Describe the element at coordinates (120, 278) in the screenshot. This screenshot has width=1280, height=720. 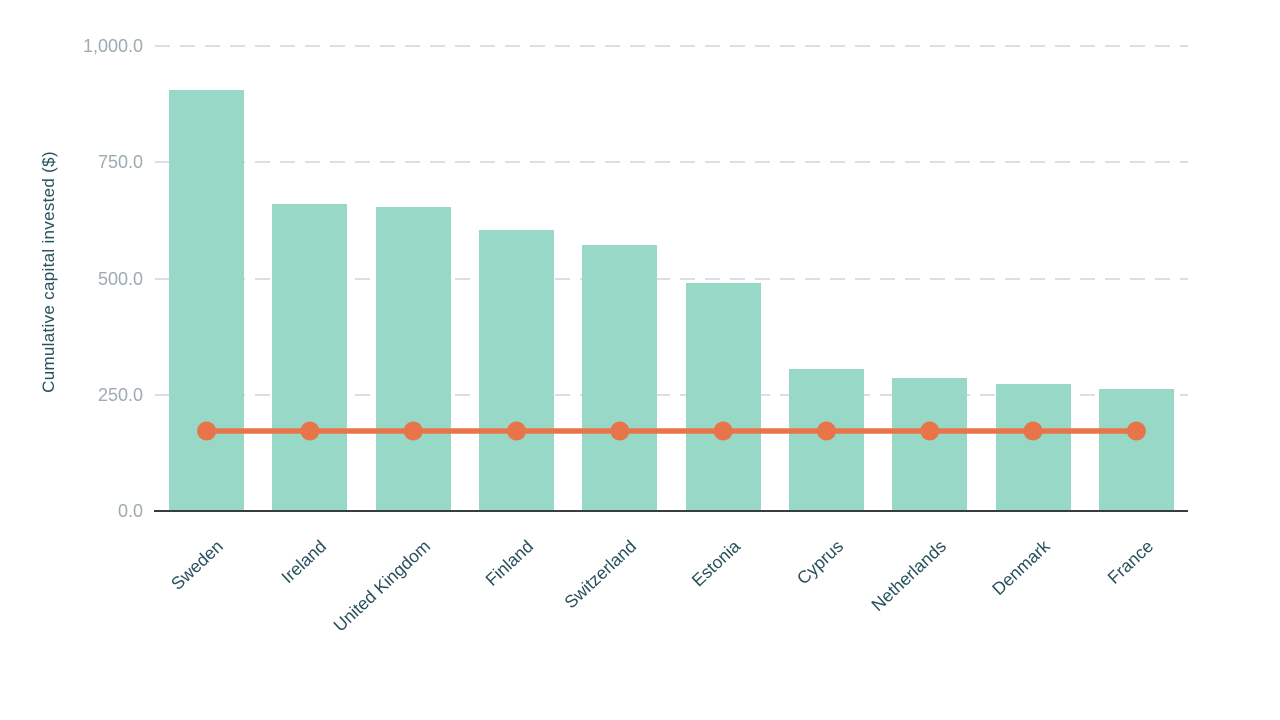
I see `y-tick-label-500: 500.0` at that location.